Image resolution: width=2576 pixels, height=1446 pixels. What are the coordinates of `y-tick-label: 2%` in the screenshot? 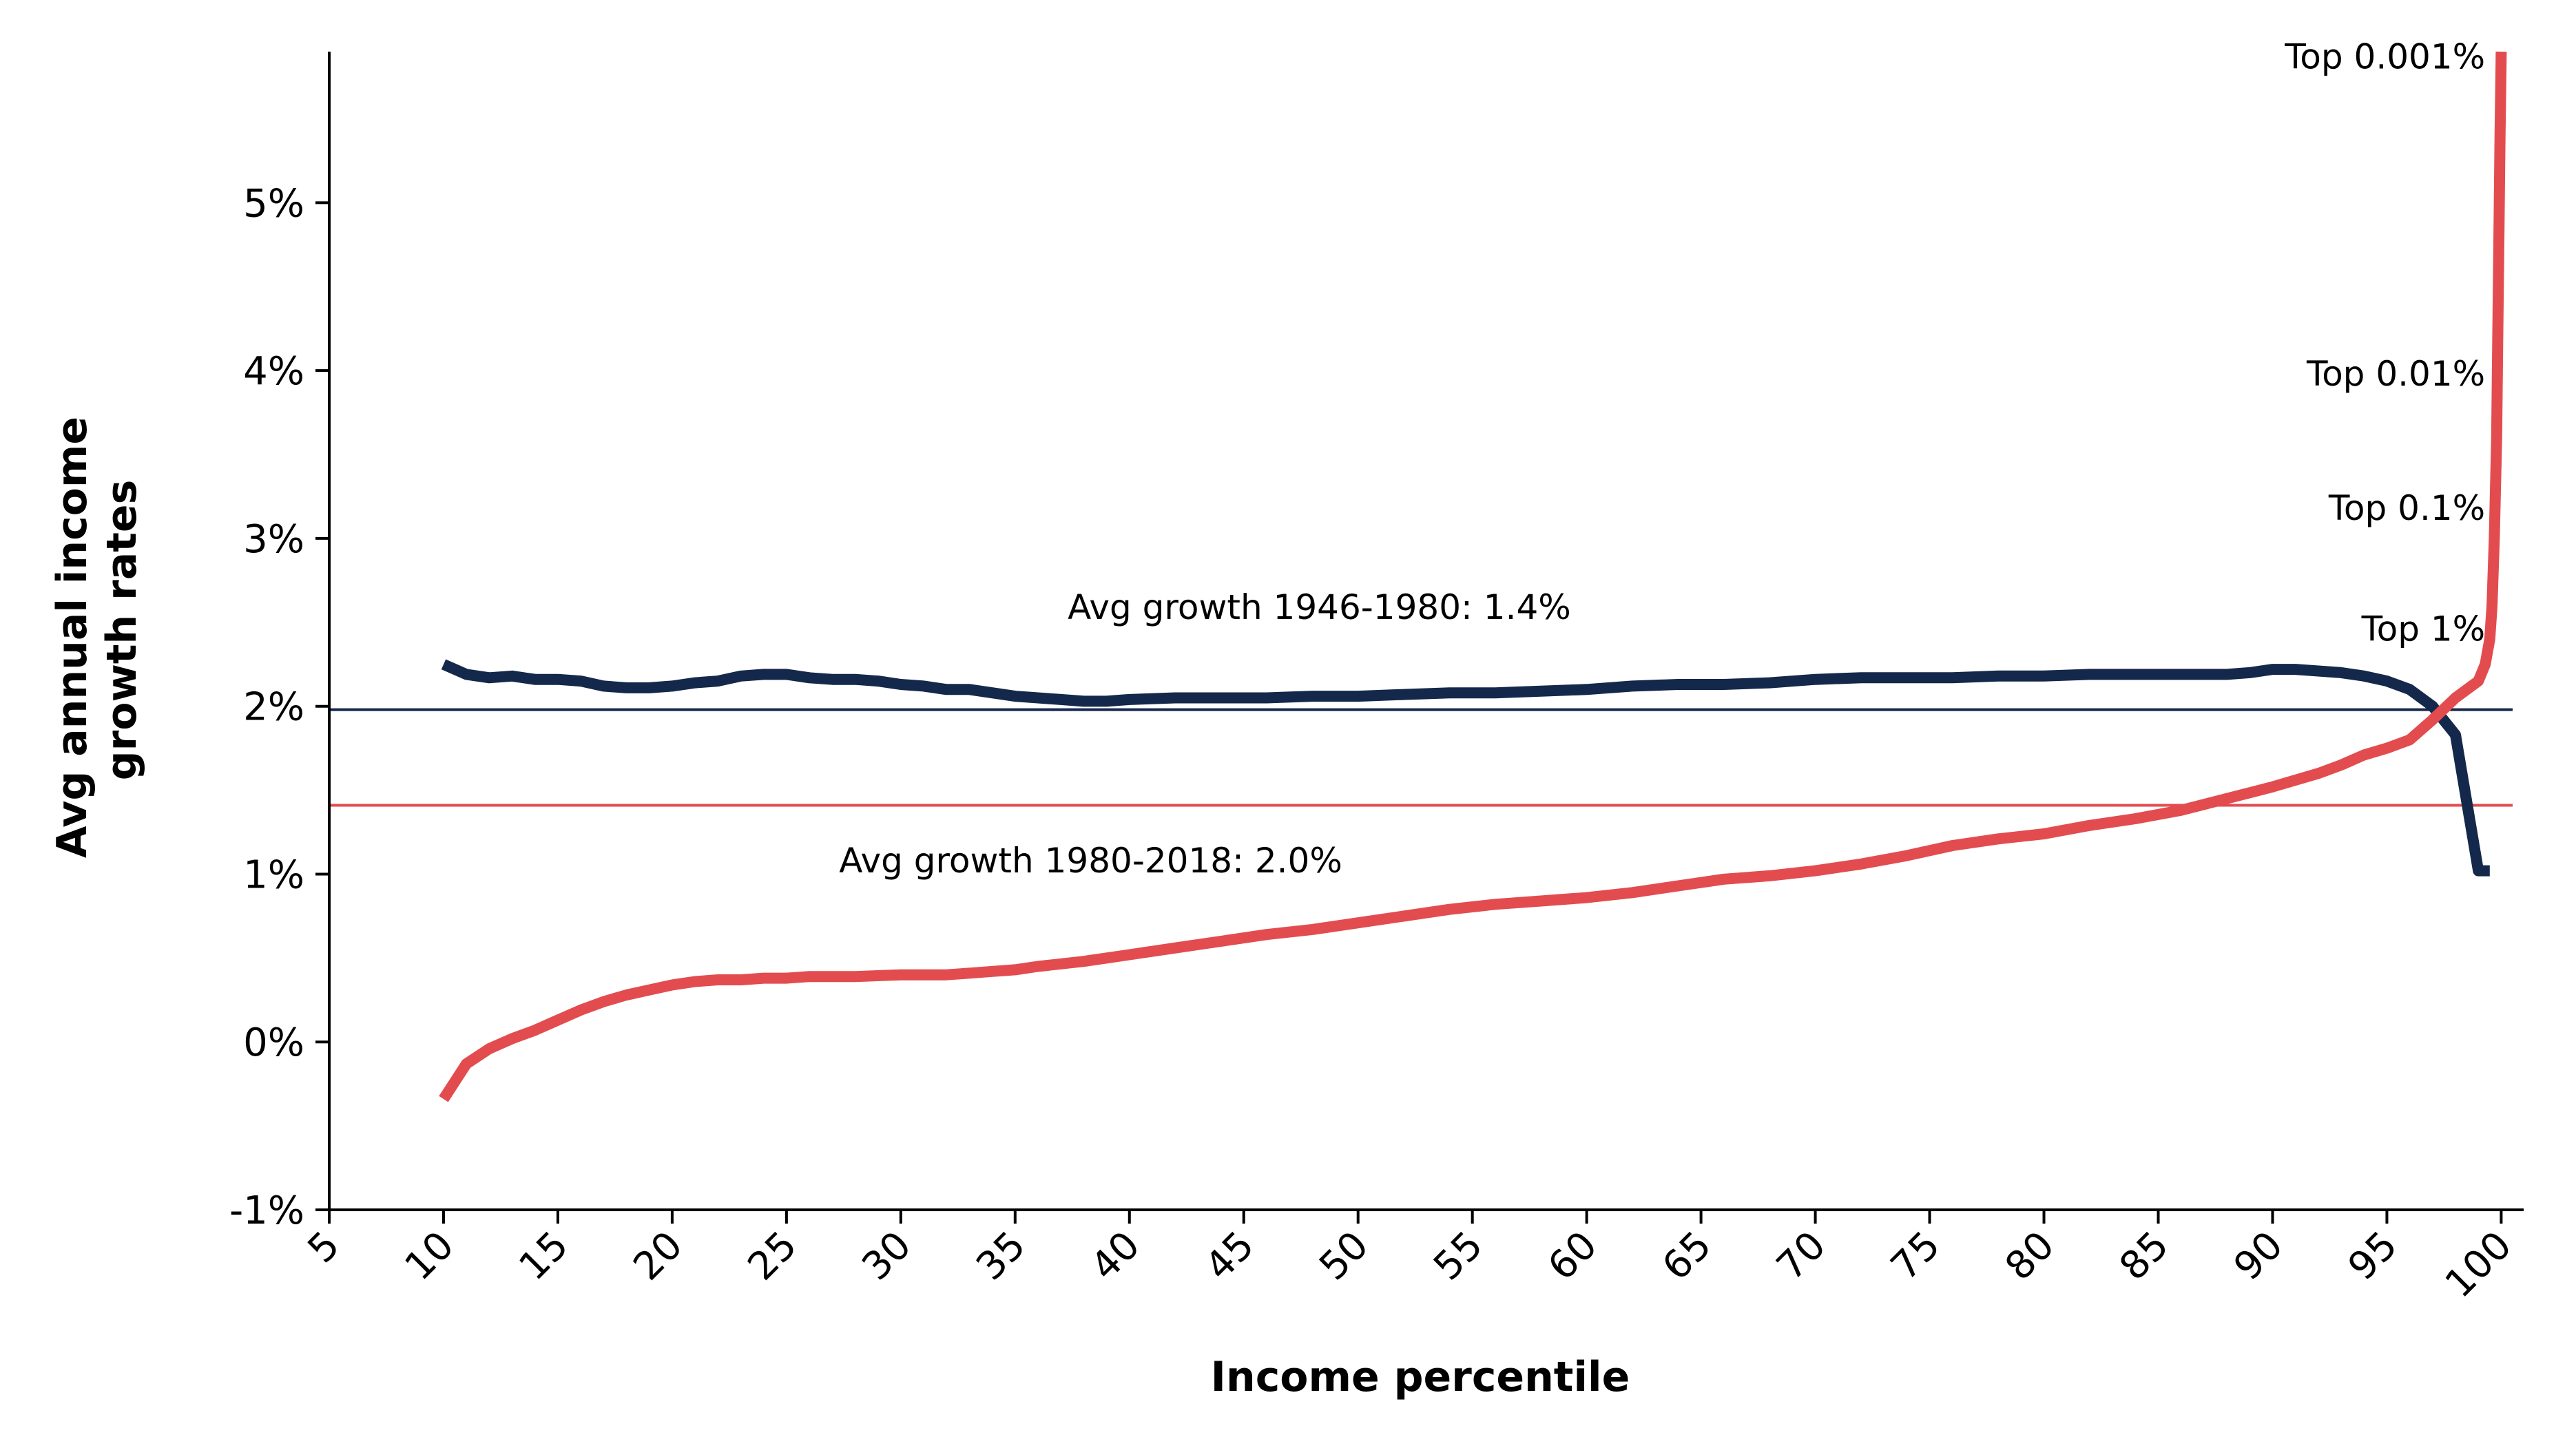 It's located at (273, 708).